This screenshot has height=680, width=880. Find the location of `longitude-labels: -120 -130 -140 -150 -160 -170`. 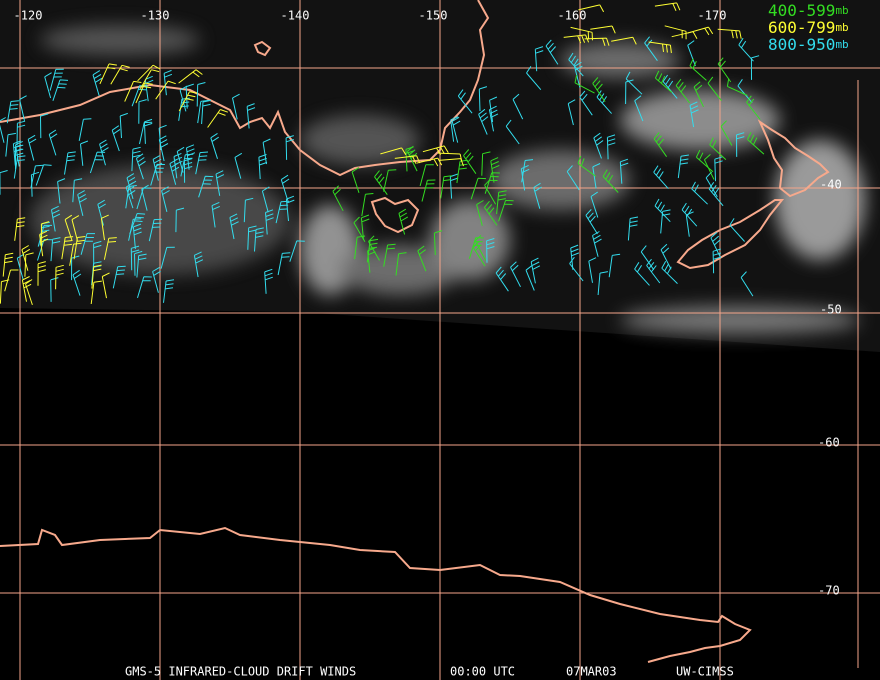

longitude-labels: -120 -130 -140 -150 -160 -170 is located at coordinates (370, 16).